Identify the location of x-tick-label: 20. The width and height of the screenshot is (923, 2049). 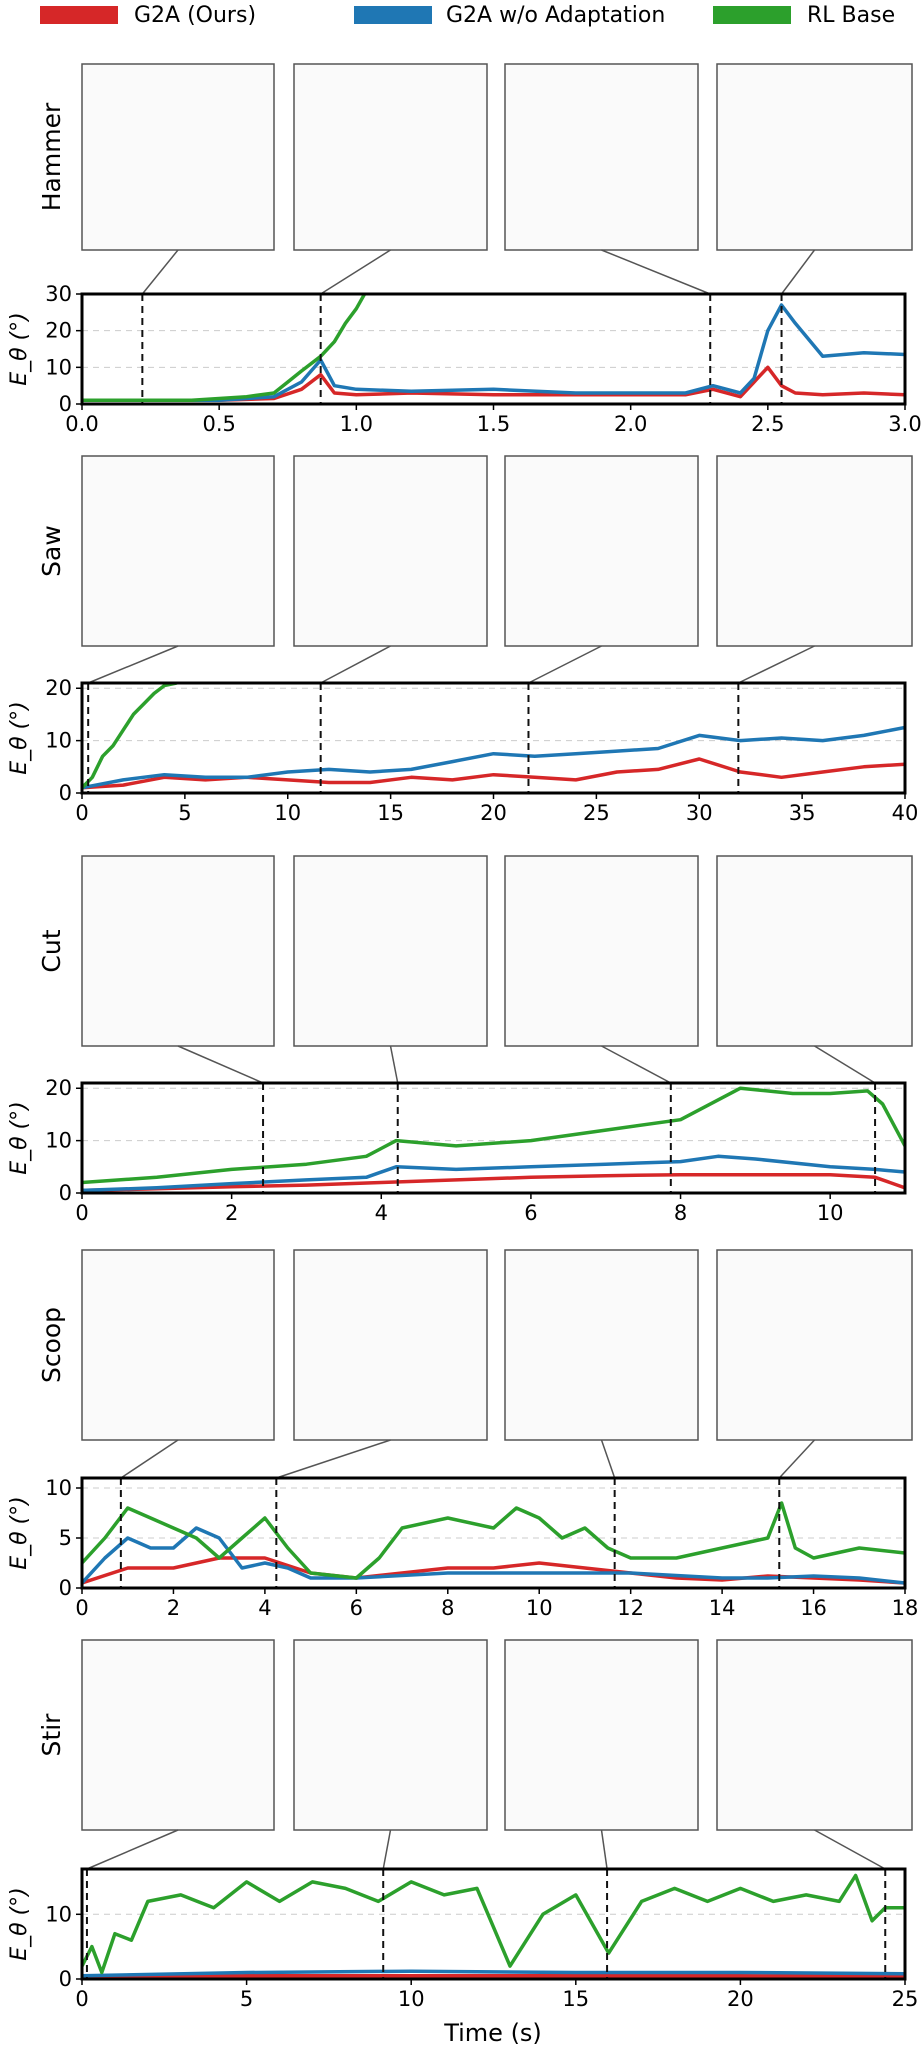
(740, 1999).